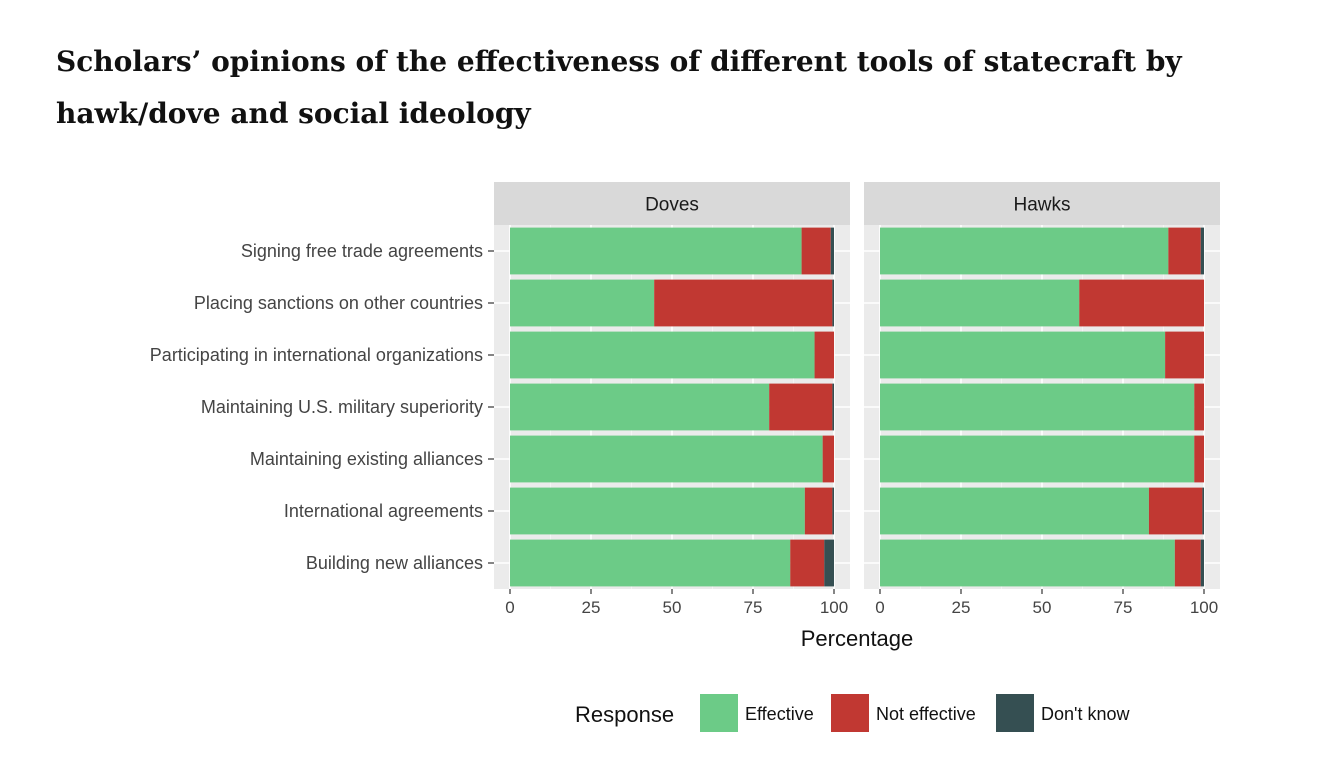  Describe the element at coordinates (366, 459) in the screenshot. I see `y-category-label: Maintaining existing alliances` at that location.